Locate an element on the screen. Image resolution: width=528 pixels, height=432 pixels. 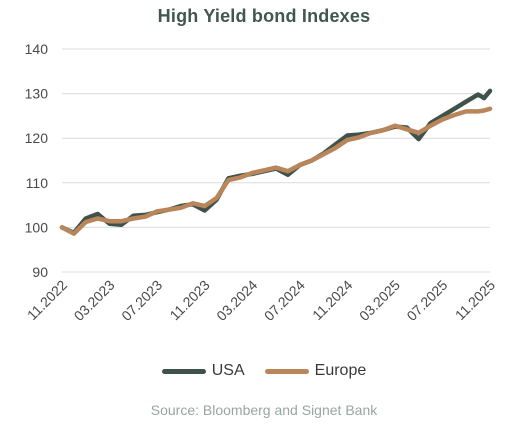
x-tick-label: 03.2024 is located at coordinates (236, 300).